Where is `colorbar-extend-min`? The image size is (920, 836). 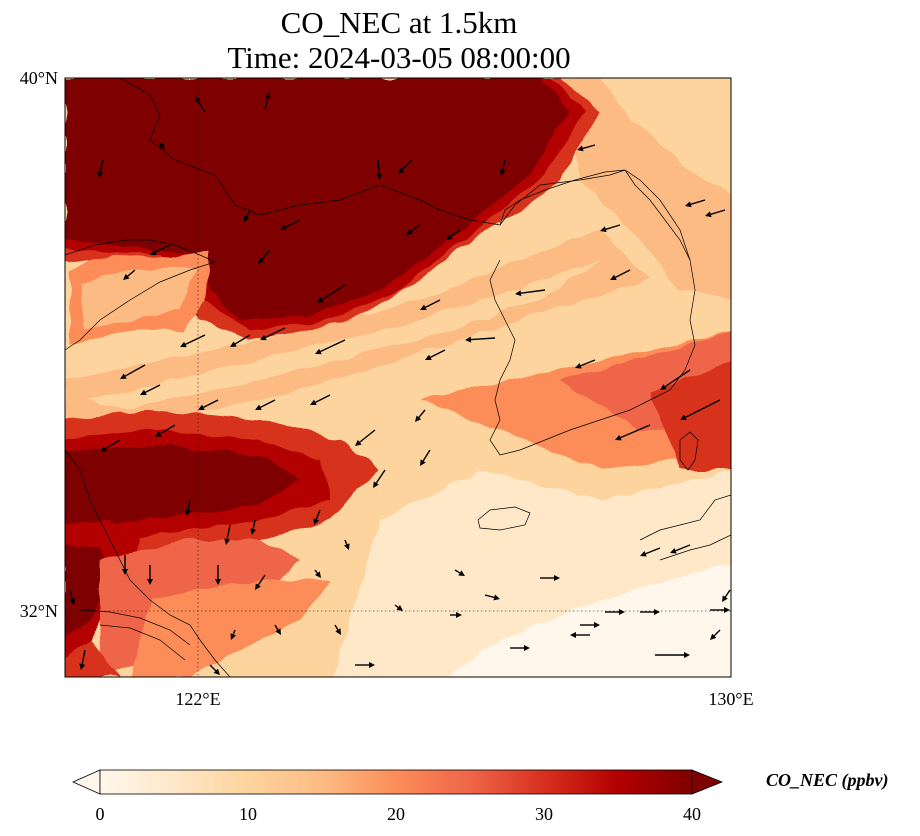 colorbar-extend-min is located at coordinates (86, 782).